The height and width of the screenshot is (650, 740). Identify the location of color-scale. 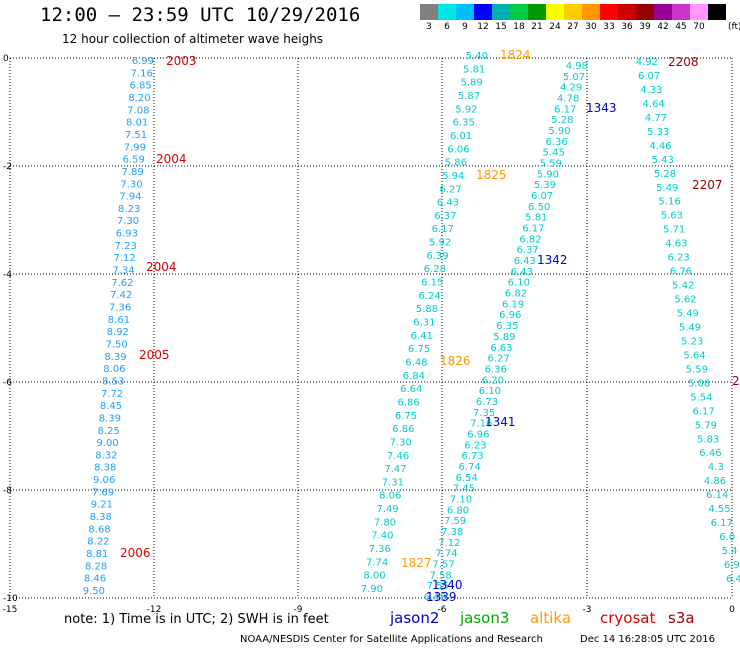
(573, 12).